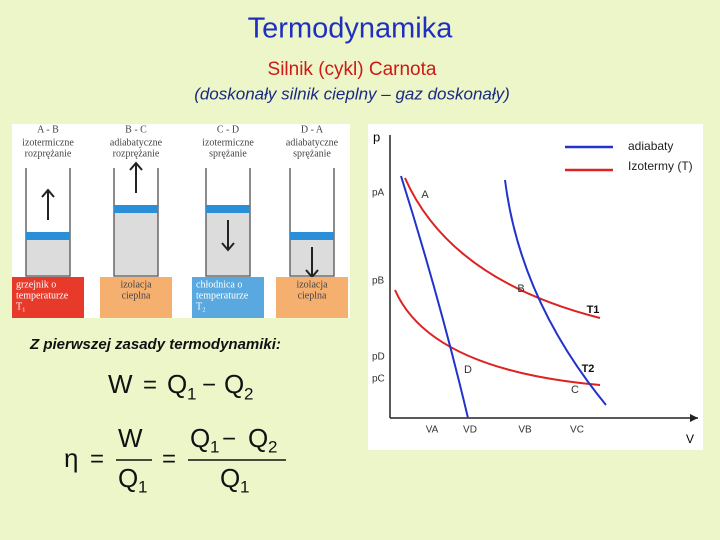 Image resolution: width=720 pixels, height=540 pixels. What do you see at coordinates (660, 166) in the screenshot?
I see `legend-label: Izotermy (T)` at bounding box center [660, 166].